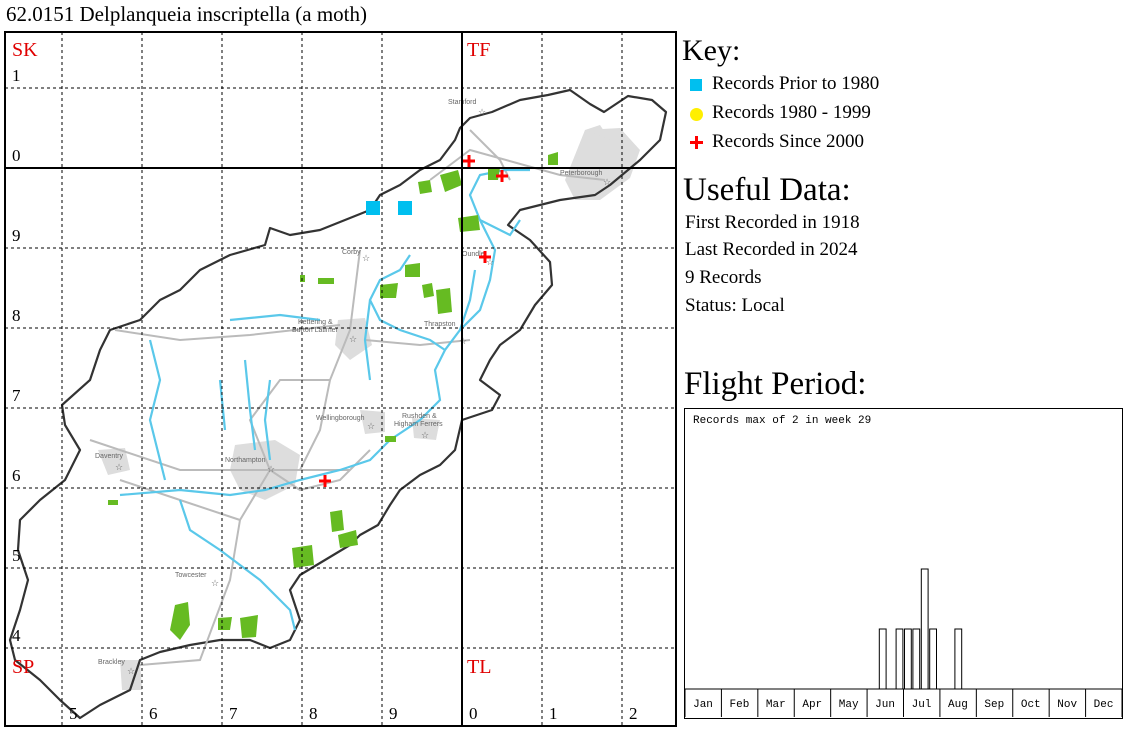 This screenshot has height=733, width=1130. I want to click on town-label: Kettering &, so click(315, 322).